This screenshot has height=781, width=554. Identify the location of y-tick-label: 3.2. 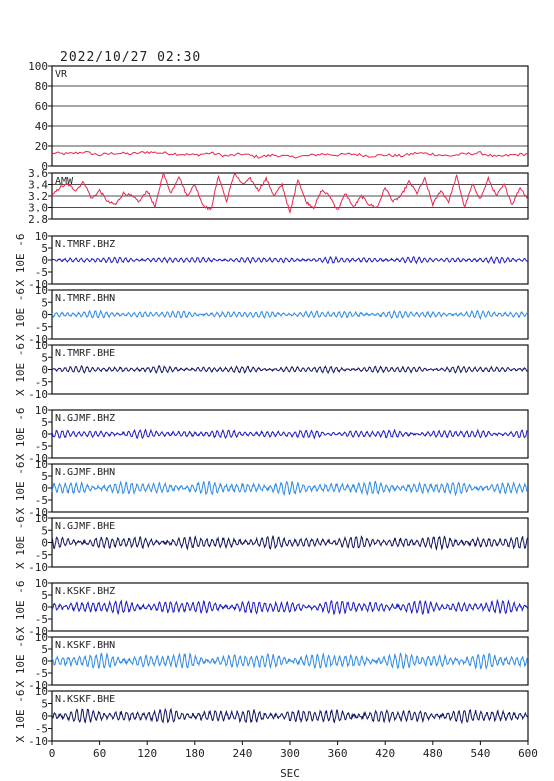
(38, 196).